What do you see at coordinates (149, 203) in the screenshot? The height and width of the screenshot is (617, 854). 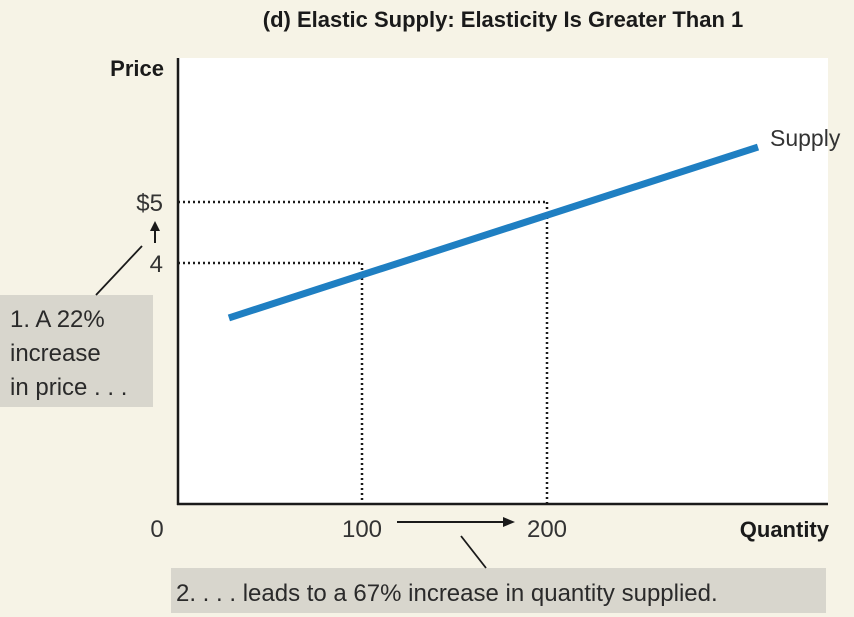 I see `y-tick-label-5: $5` at bounding box center [149, 203].